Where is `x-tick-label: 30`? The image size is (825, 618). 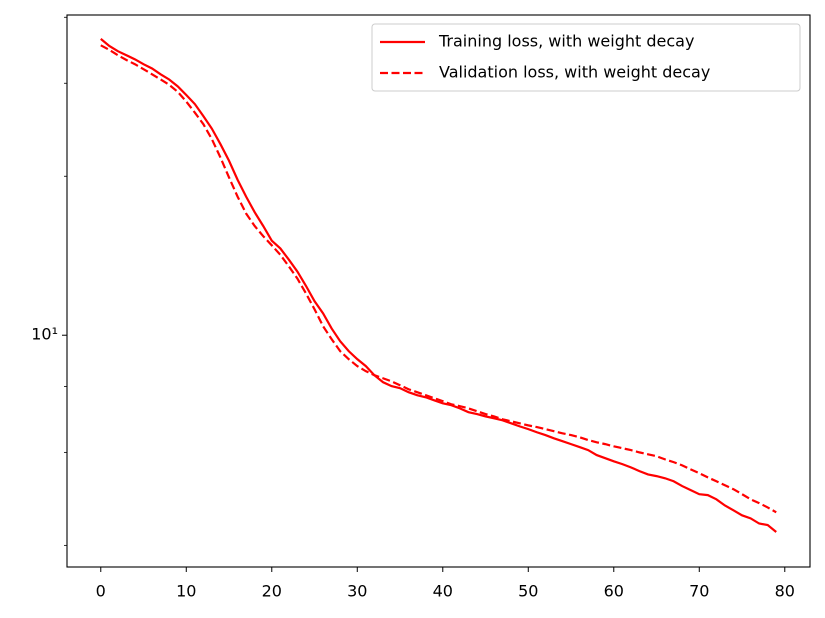
x-tick-label: 30 is located at coordinates (357, 591).